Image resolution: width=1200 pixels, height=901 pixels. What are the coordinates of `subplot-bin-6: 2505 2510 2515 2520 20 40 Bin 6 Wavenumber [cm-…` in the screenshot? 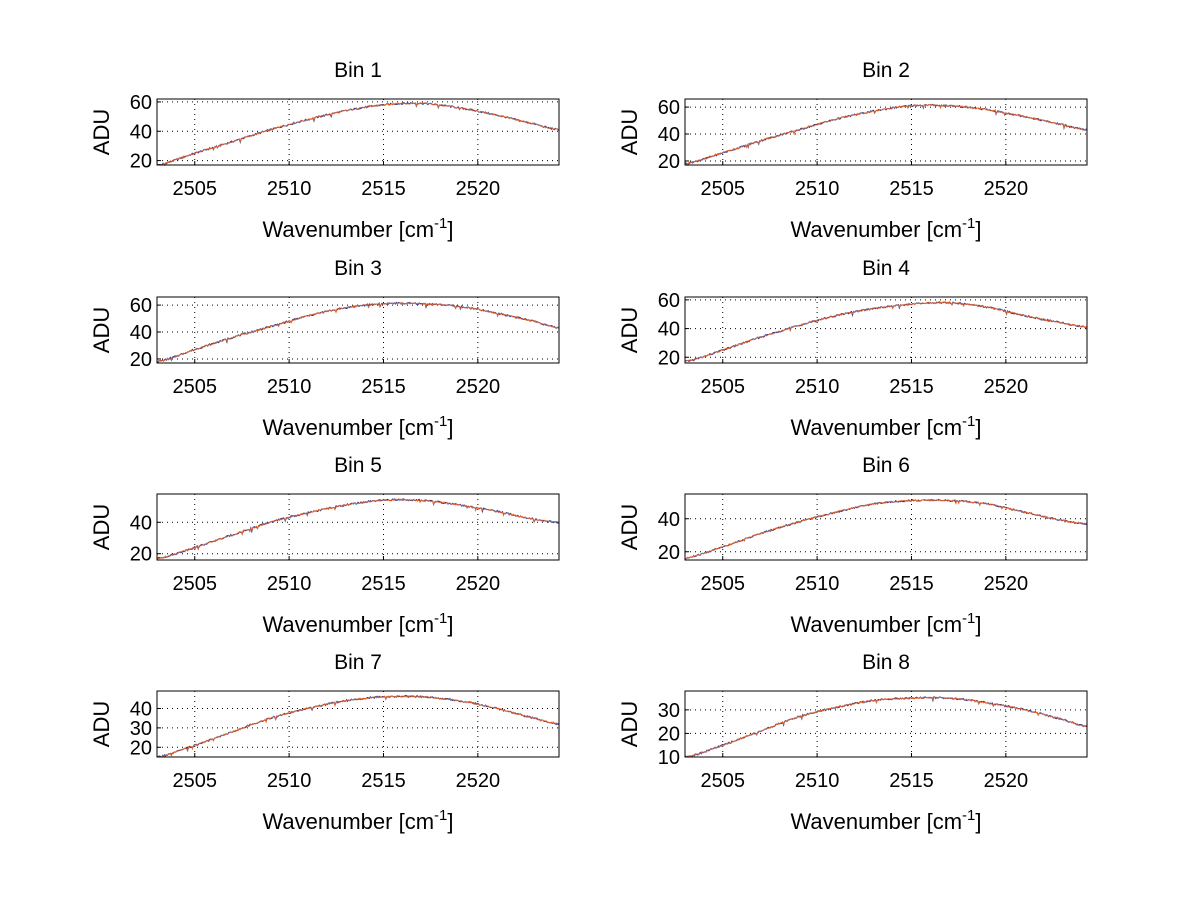 It's located at (852, 545).